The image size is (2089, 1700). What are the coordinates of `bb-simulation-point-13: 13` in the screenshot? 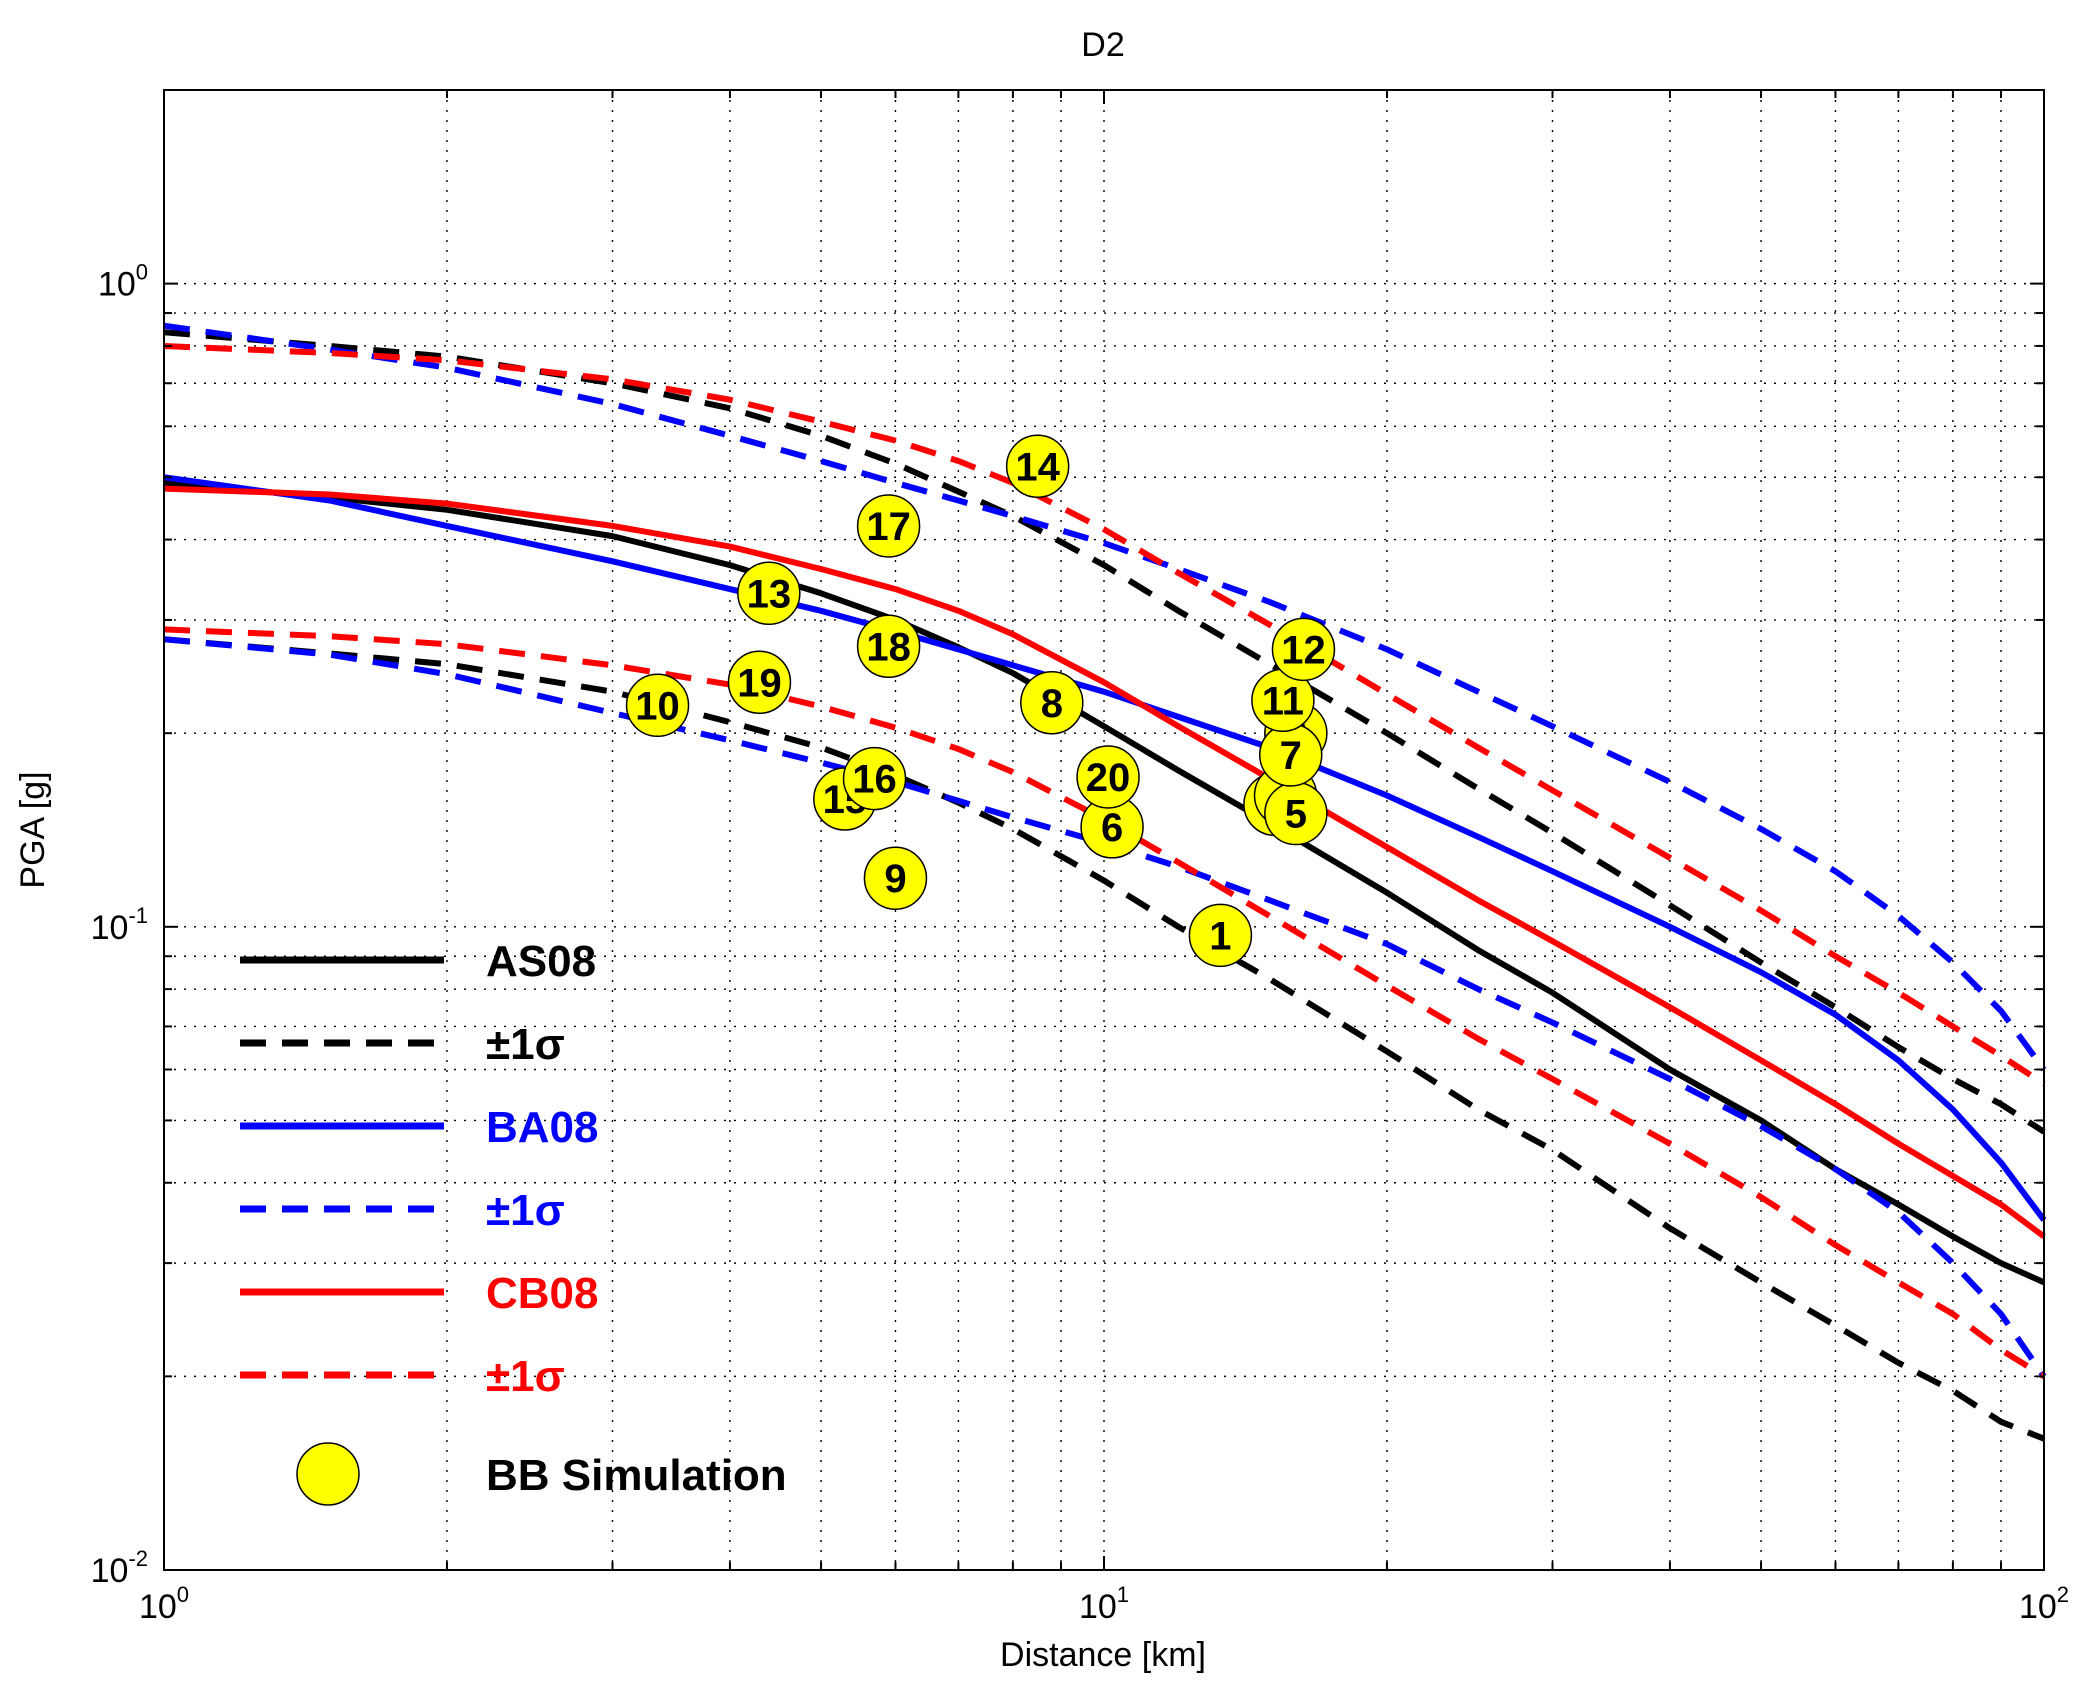 It's located at (769, 593).